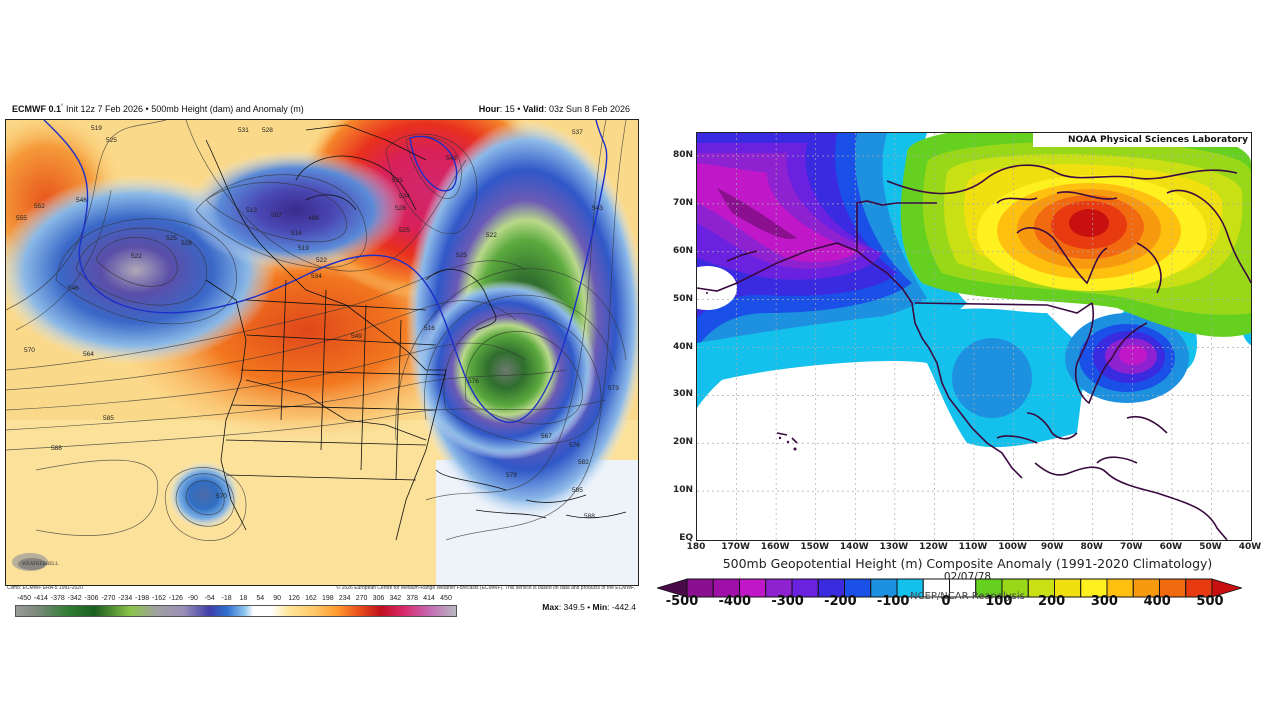 This screenshot has height=720, width=1280. I want to click on colorbar-tick: -378, so click(57, 598).